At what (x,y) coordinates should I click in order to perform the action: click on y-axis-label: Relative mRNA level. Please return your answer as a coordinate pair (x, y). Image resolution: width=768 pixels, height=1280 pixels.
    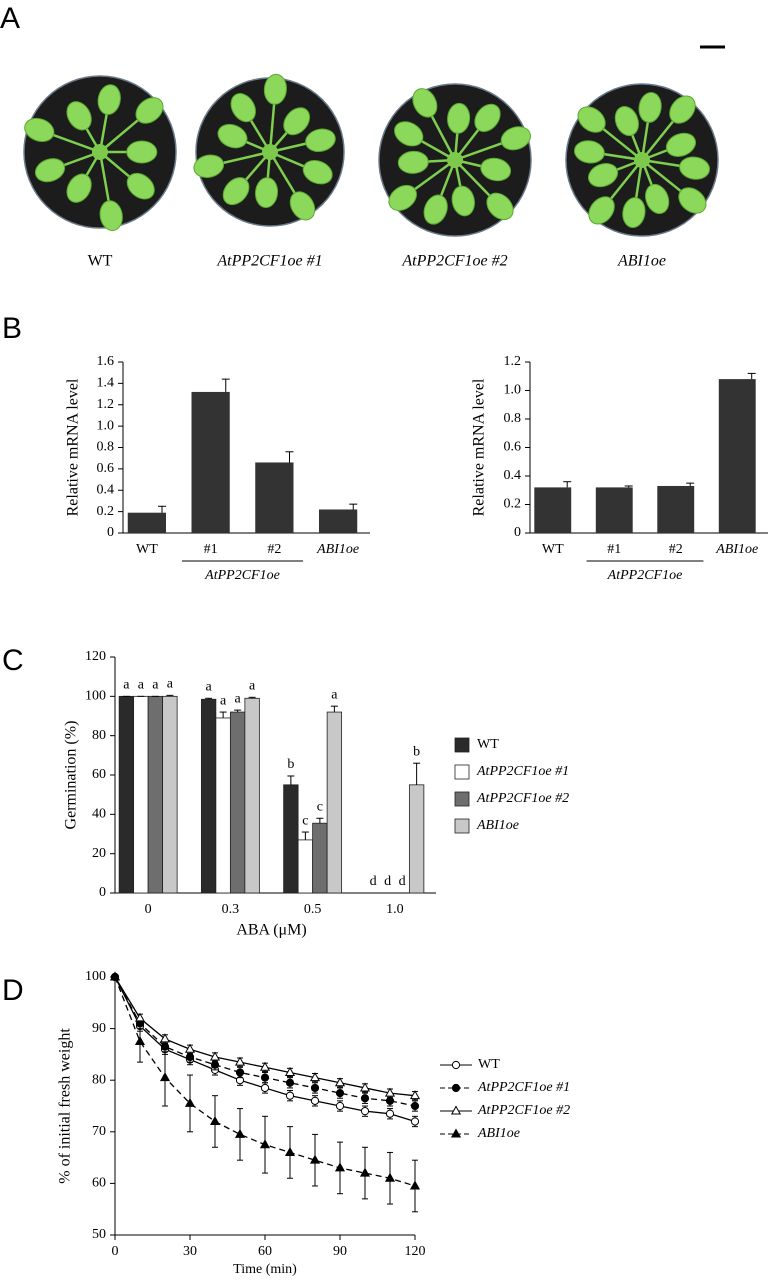
    Looking at the image, I should click on (73, 447).